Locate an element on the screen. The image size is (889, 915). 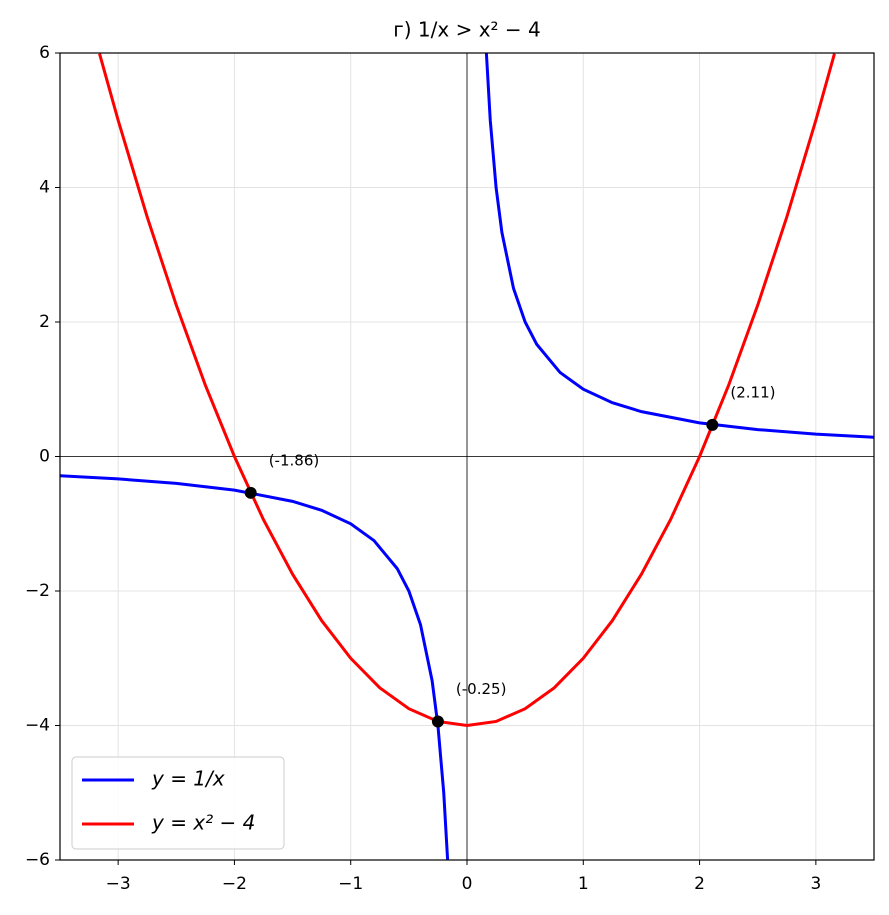
legend-label: y = 1/x is located at coordinates (188, 779).